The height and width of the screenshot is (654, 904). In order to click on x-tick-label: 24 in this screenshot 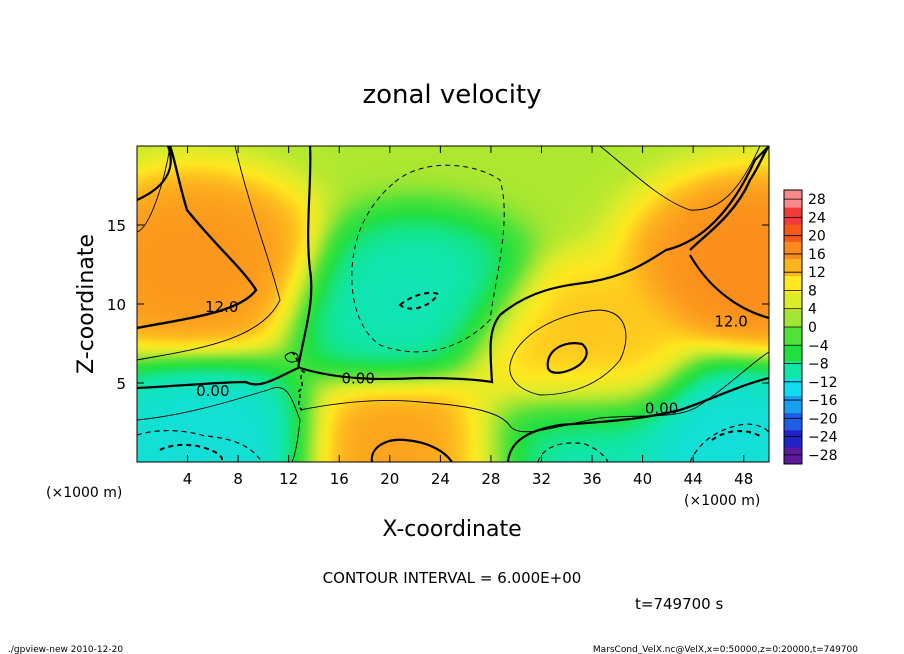, I will do `click(440, 479)`.